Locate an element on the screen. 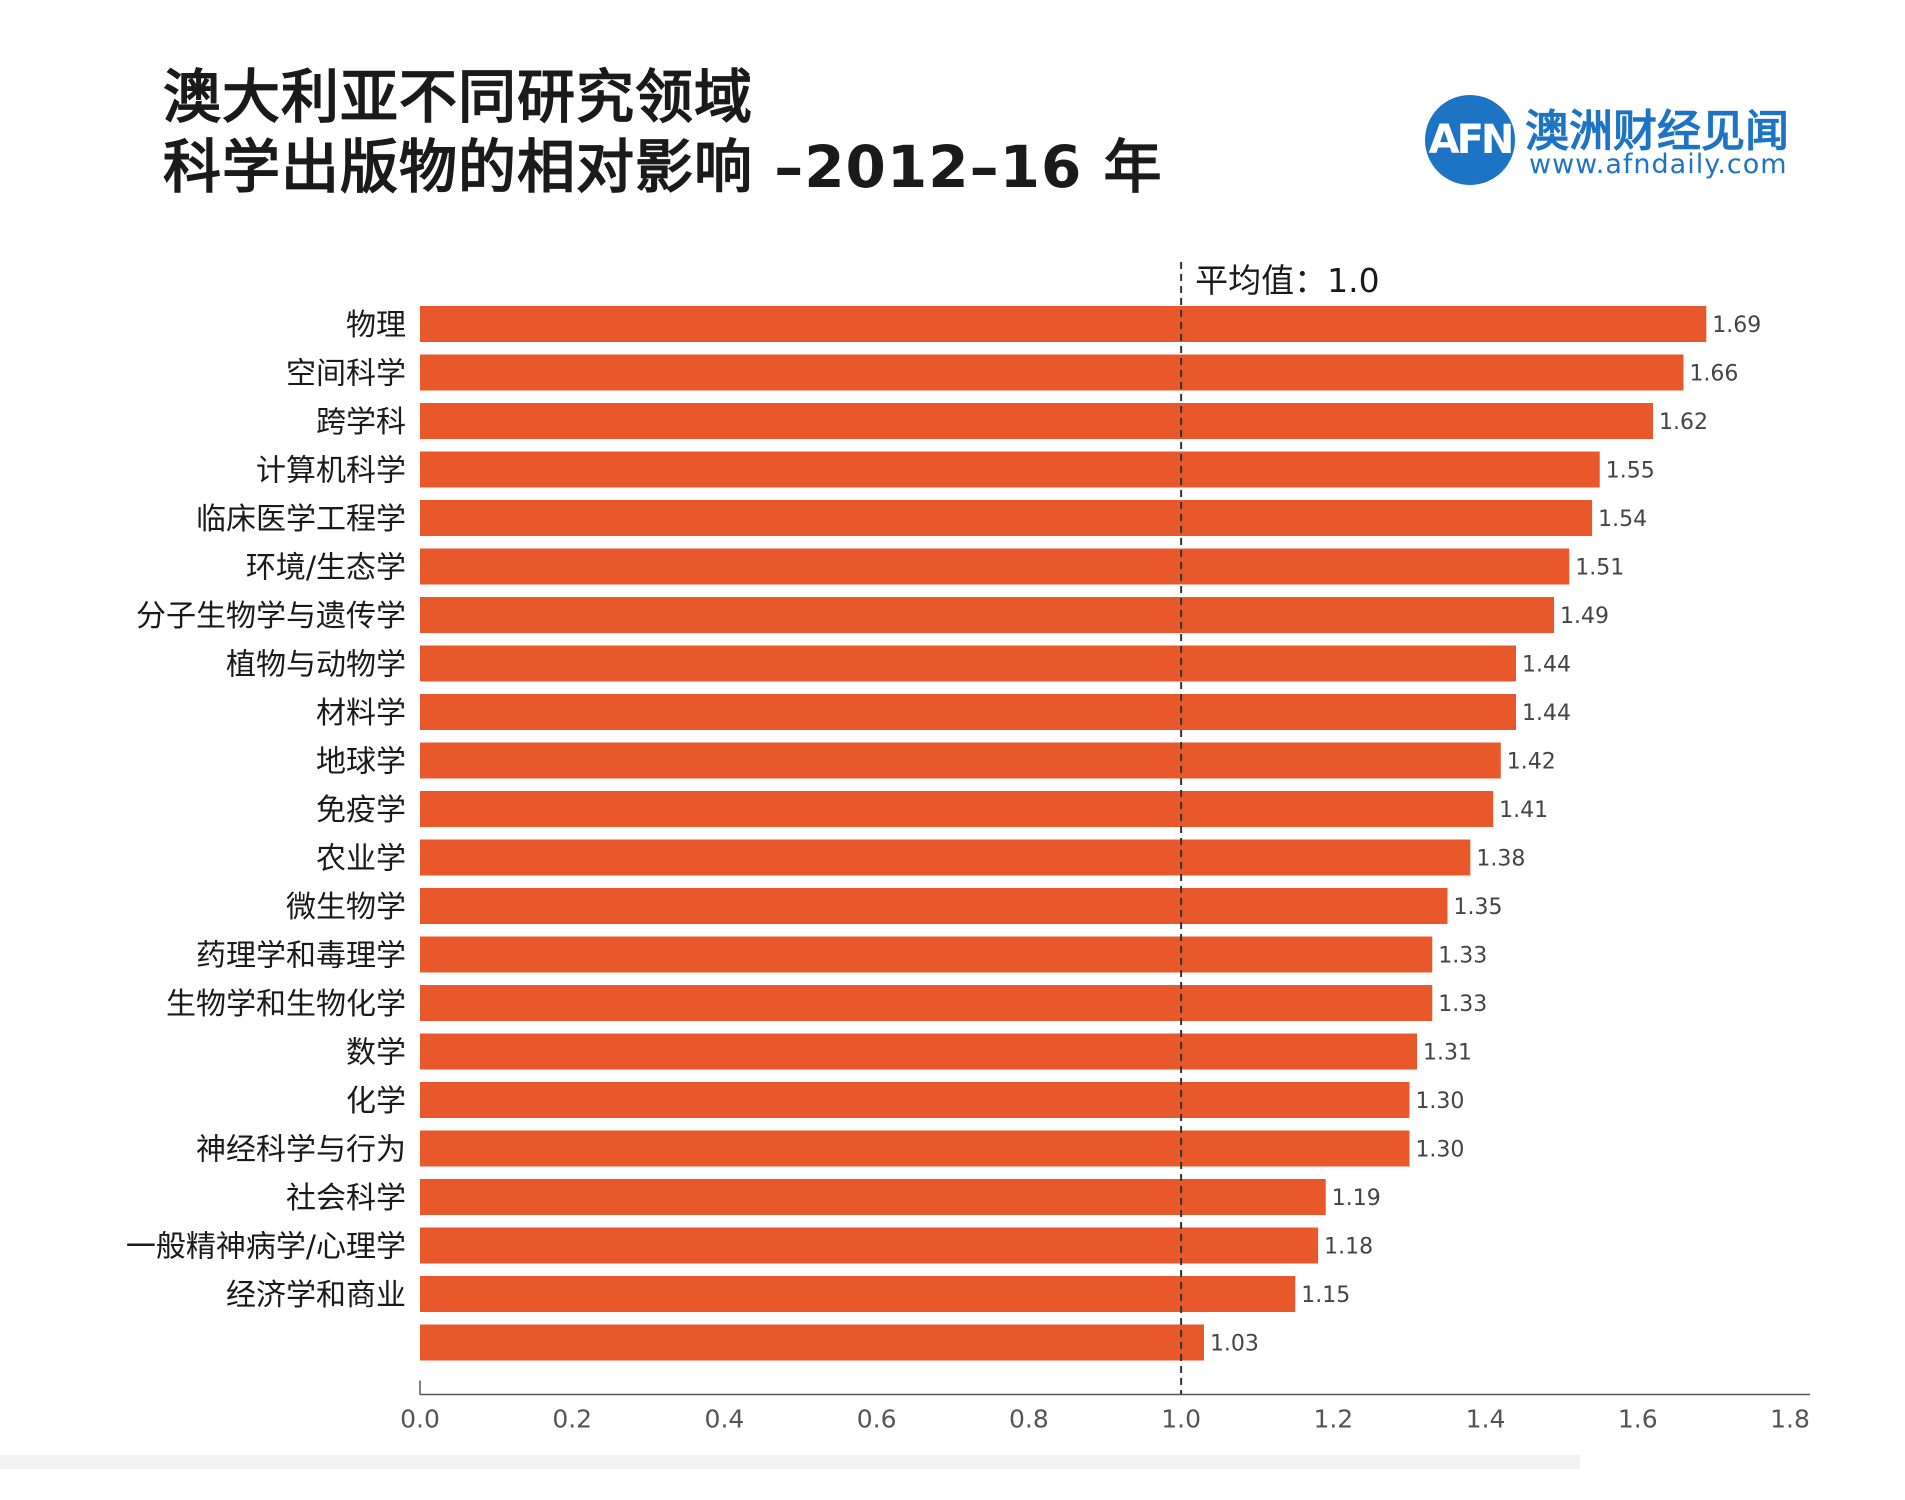  category-label: 物理 is located at coordinates (376, 325).